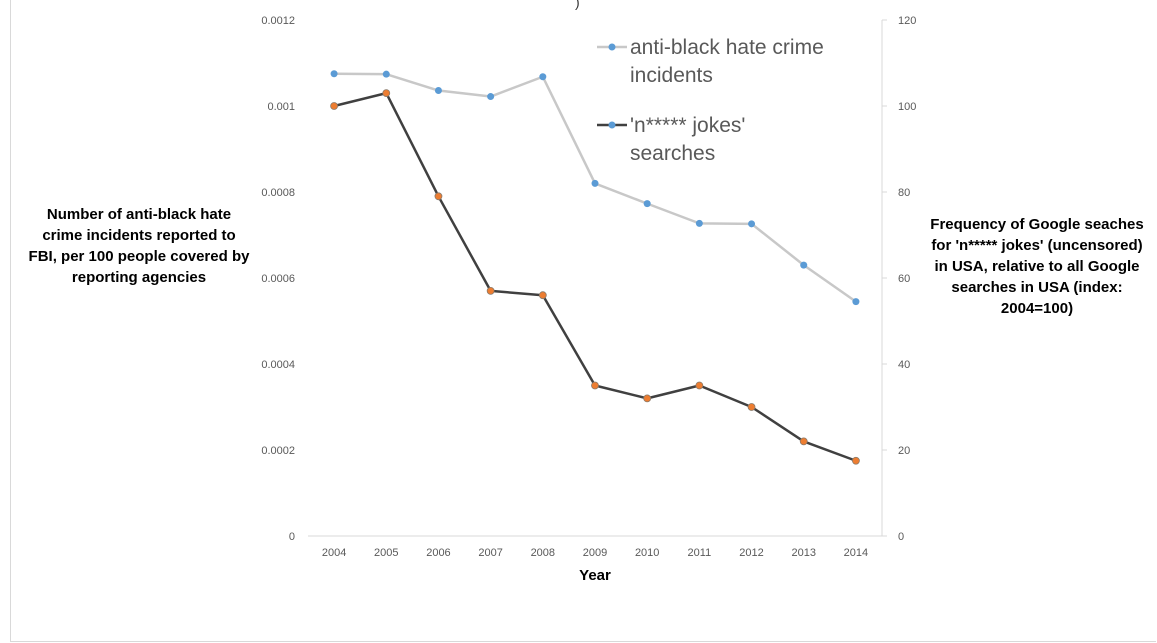 The height and width of the screenshot is (643, 1157). What do you see at coordinates (595, 553) in the screenshot?
I see `x-tick-label: 2009` at bounding box center [595, 553].